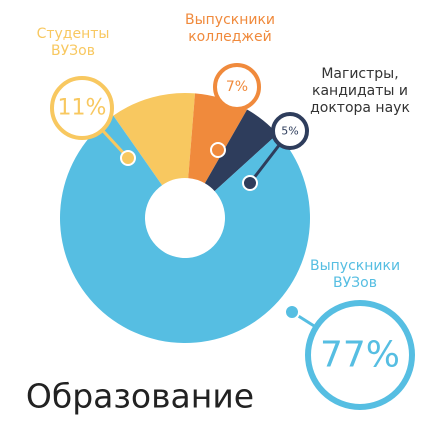 The width and height of the screenshot is (426, 426). I want to click on category-label: Магистры, кандидаты и доктора наук, so click(360, 91).